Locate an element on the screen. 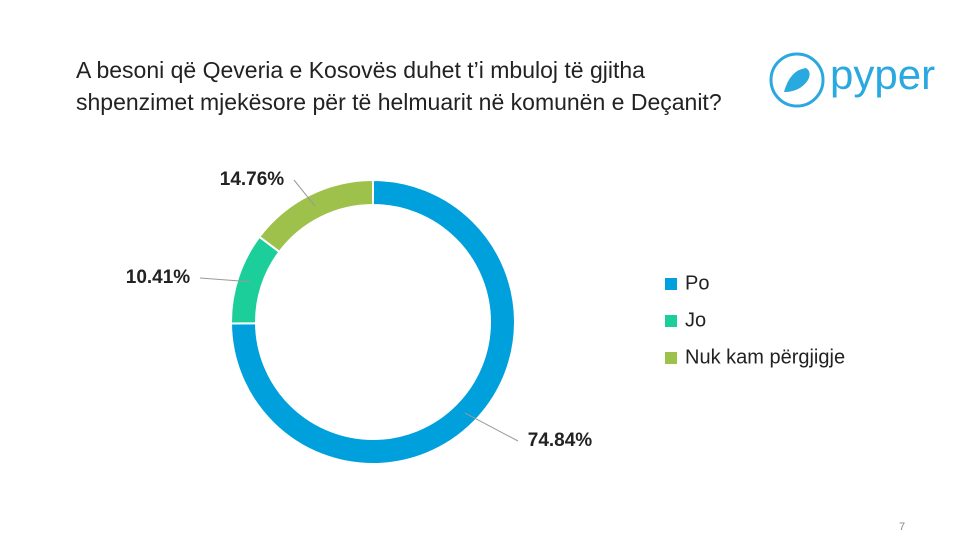  logo-icon is located at coordinates (797, 80).